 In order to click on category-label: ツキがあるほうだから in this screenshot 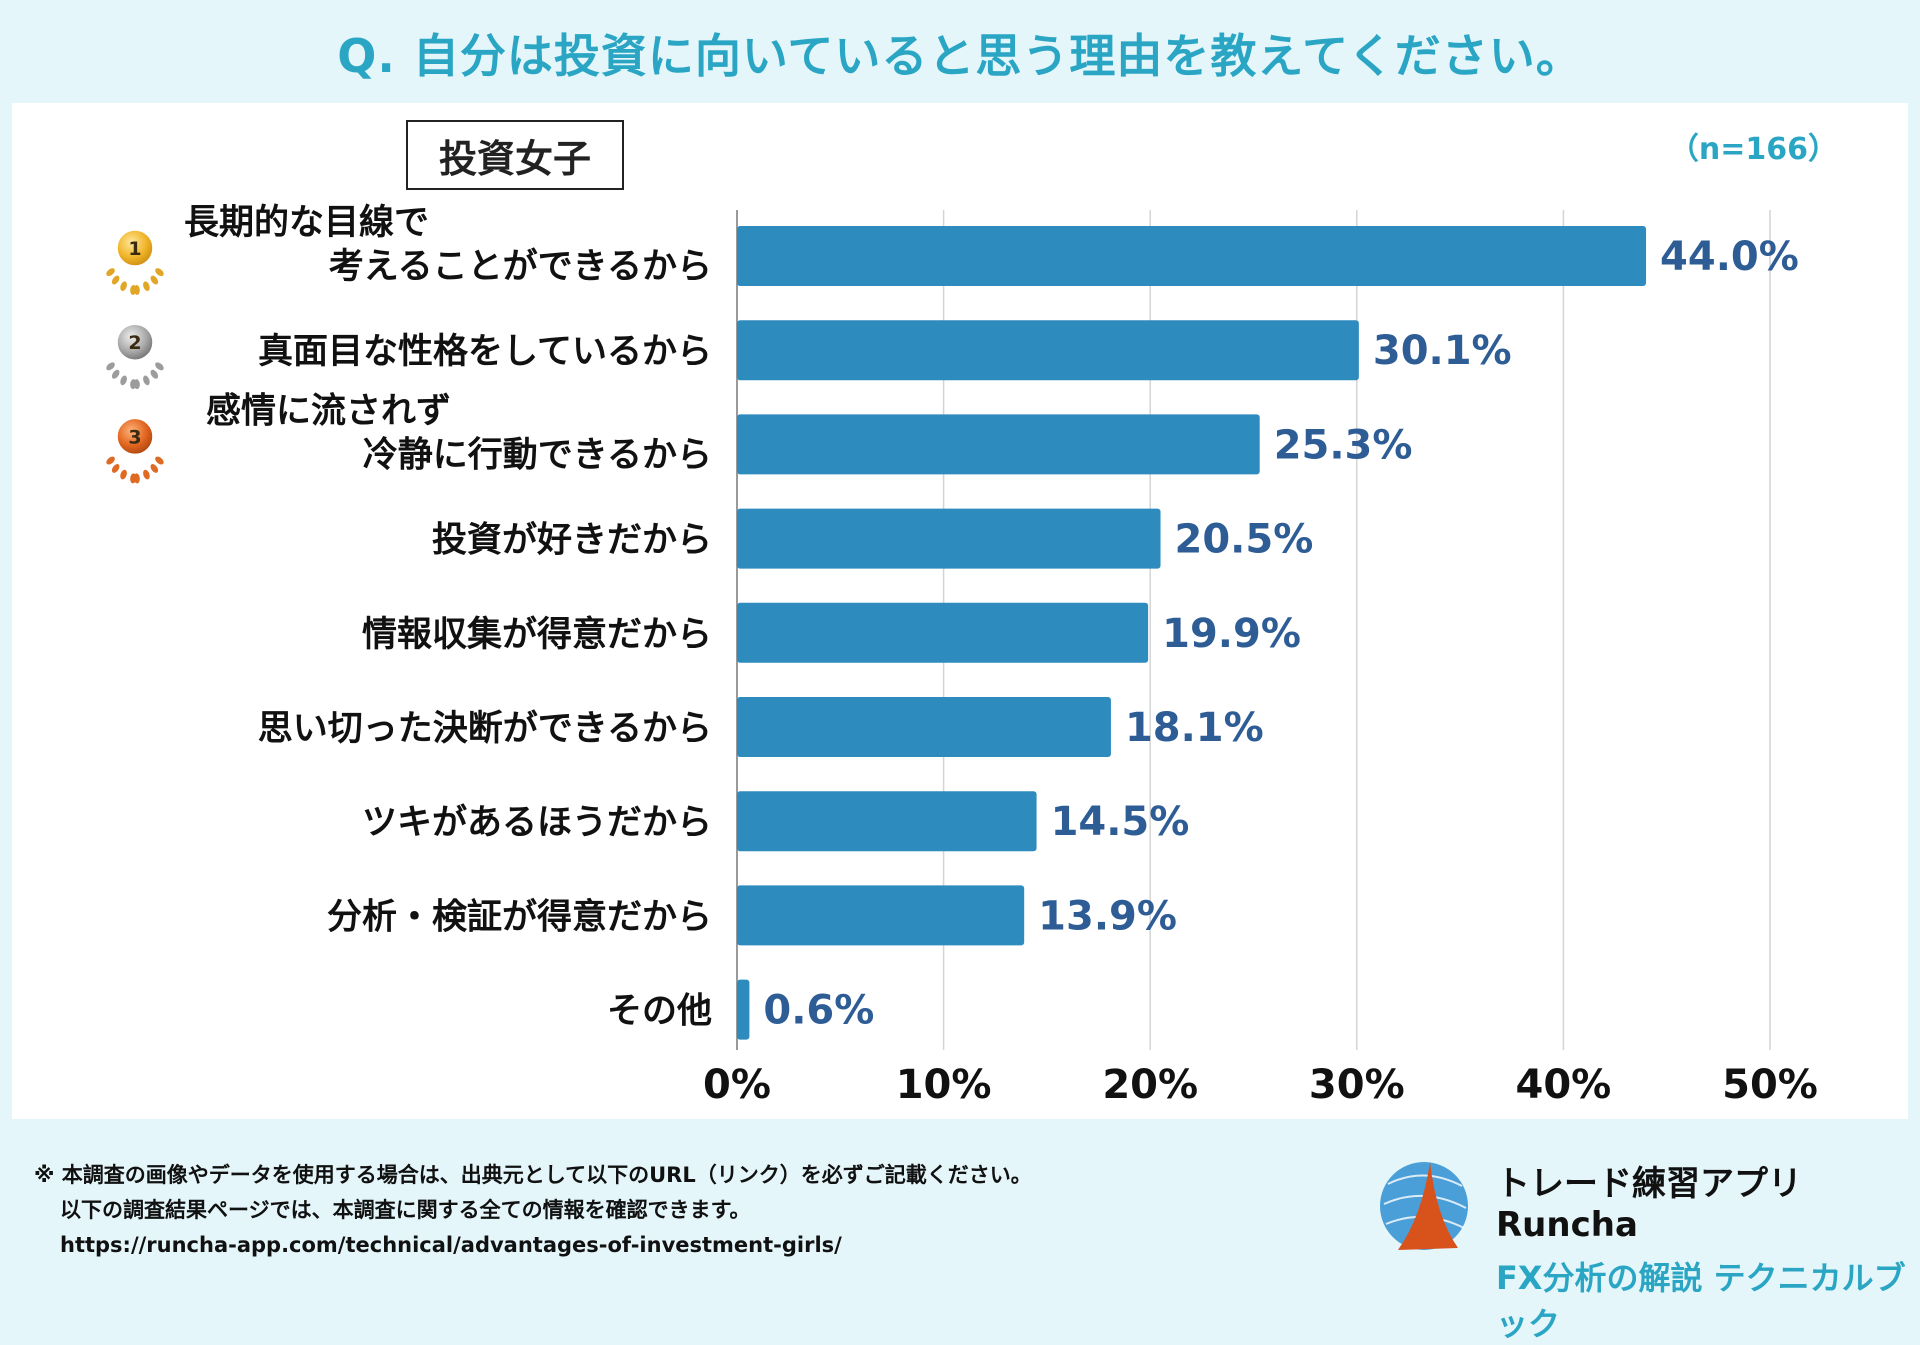, I will do `click(537, 823)`.